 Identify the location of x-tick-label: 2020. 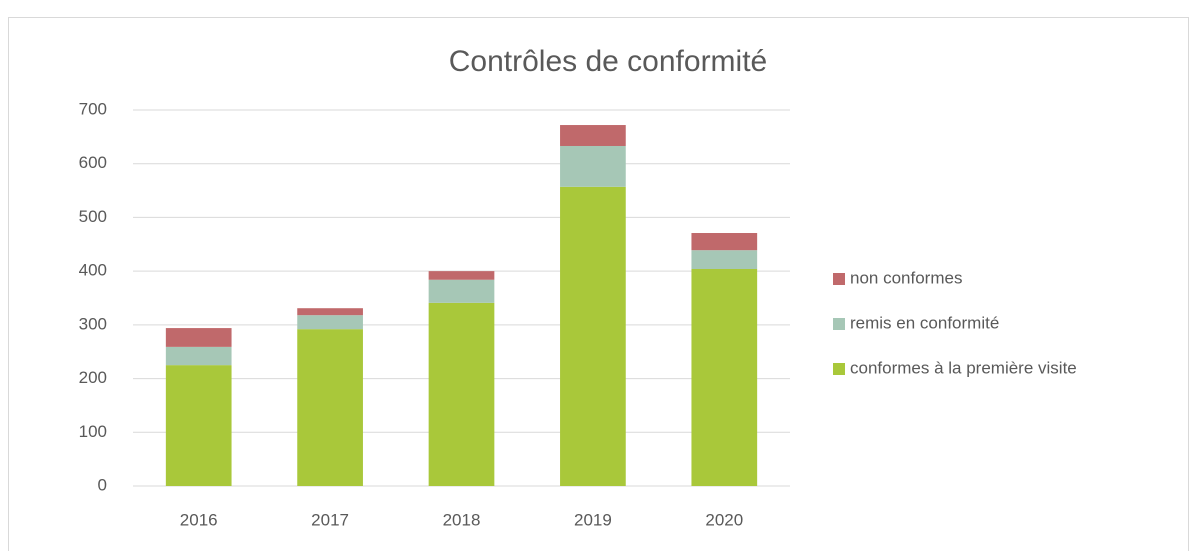
(724, 519).